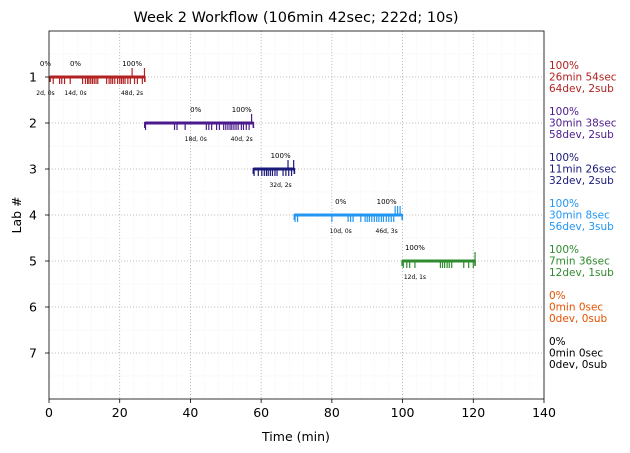 The width and height of the screenshot is (630, 453). I want to click on lab-7-annotation-line: 0min 0sec, so click(576, 354).